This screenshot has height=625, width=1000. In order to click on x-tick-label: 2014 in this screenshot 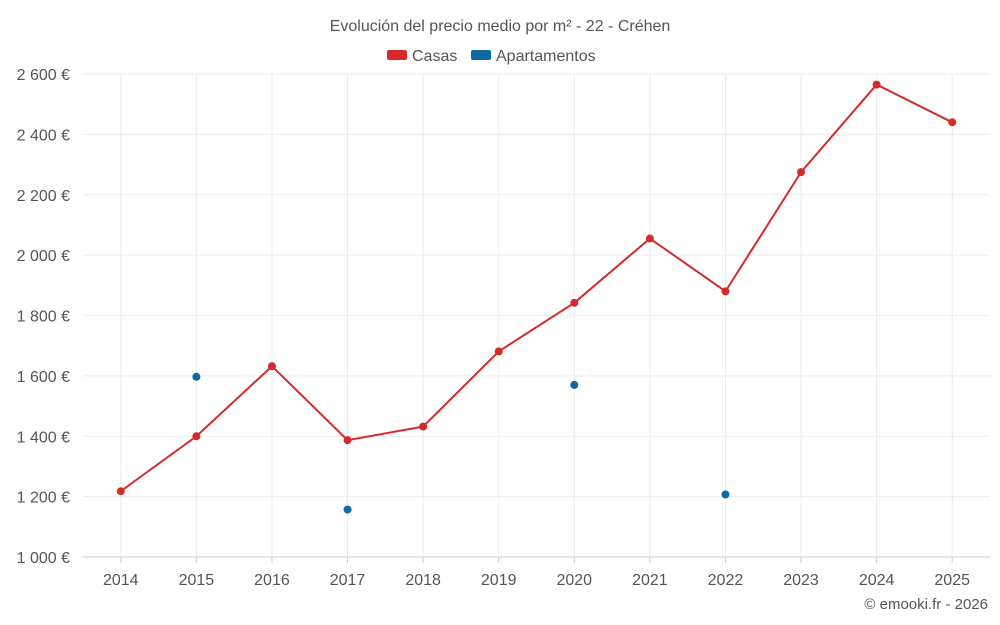, I will do `click(121, 580)`.